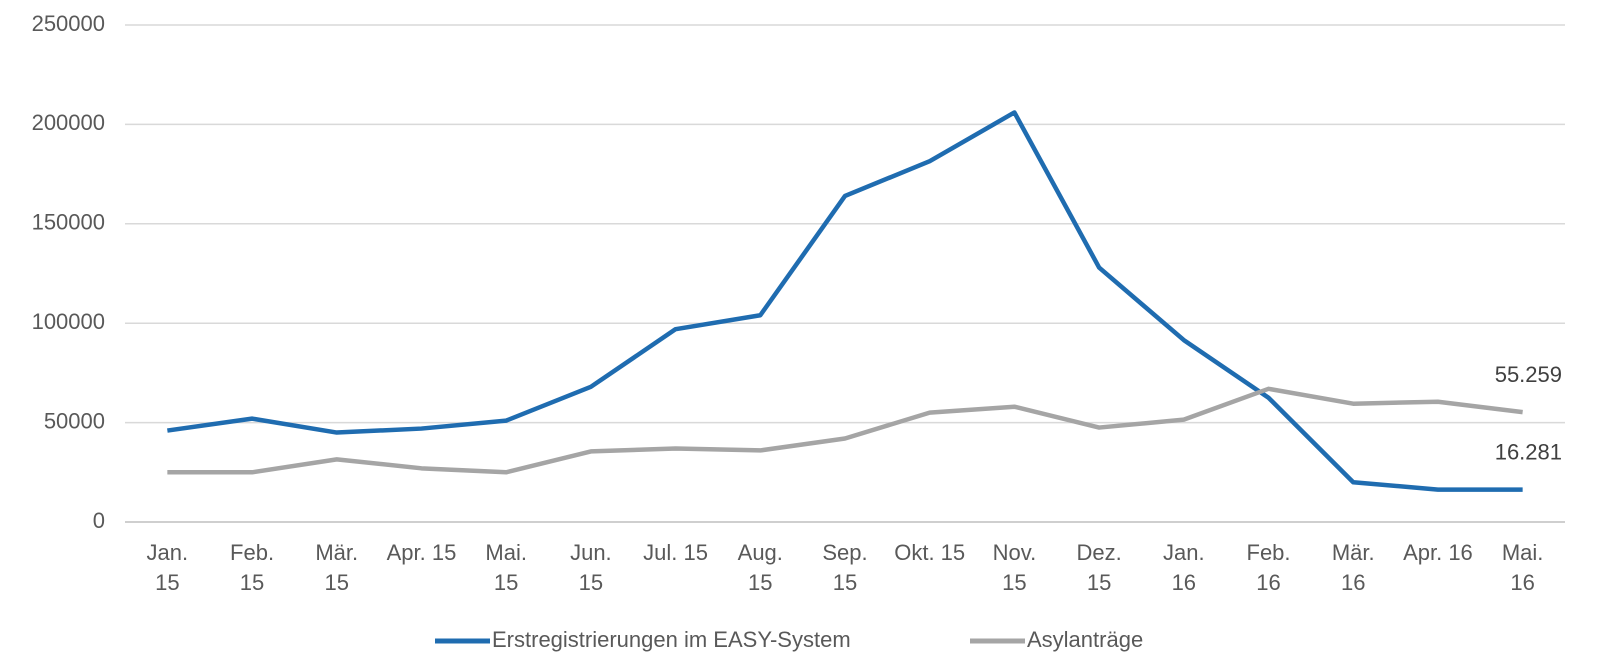  What do you see at coordinates (1099, 567) in the screenshot?
I see `x-tick-label: Dez. 15` at bounding box center [1099, 567].